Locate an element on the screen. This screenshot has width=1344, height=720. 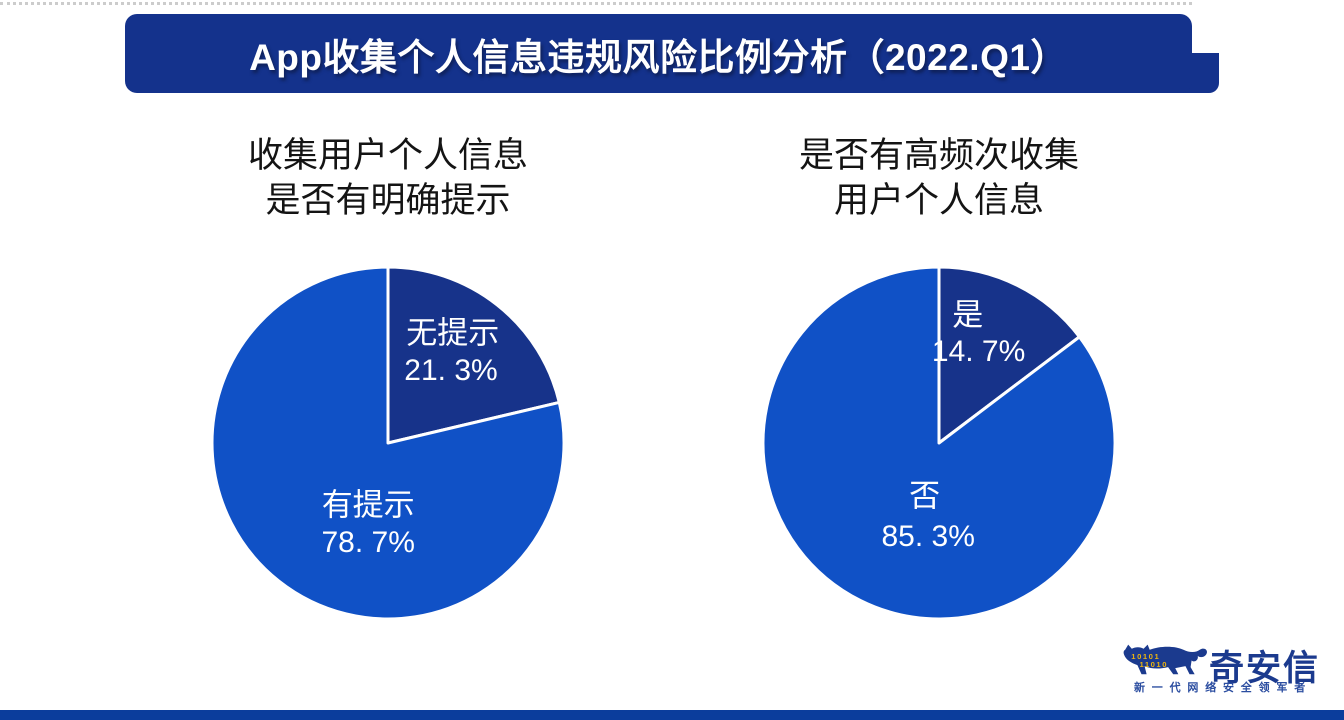
slice-value: 14. 7% is located at coordinates (978, 352).